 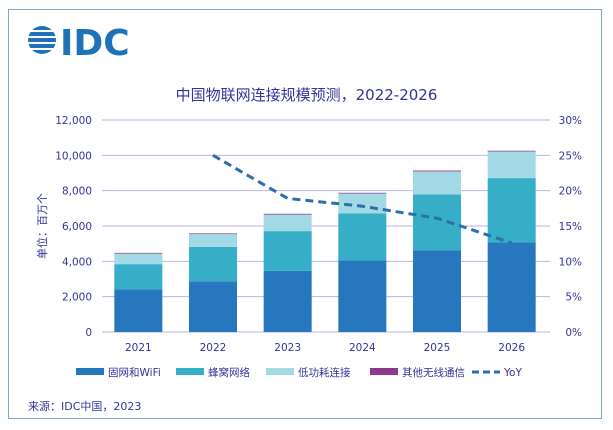 I want to click on y-tick-label: 0, so click(x=88, y=333).